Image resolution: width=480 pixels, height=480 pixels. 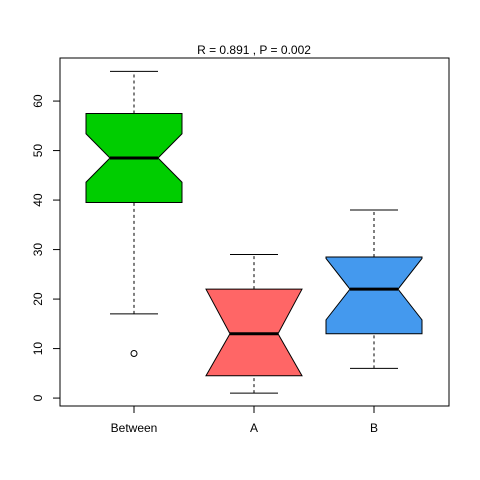 What do you see at coordinates (134, 354) in the screenshot?
I see `outlier` at bounding box center [134, 354].